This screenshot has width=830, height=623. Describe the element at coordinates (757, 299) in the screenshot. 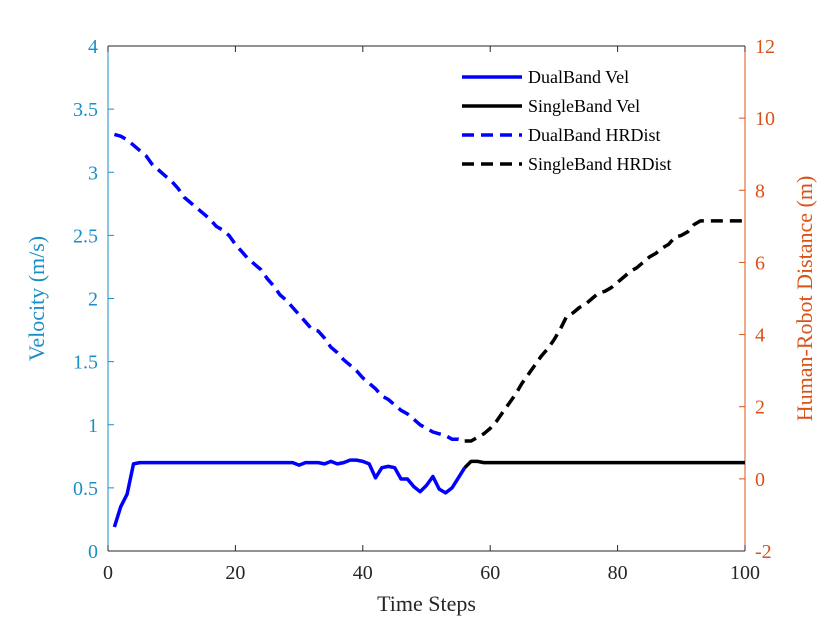

I see `right-y-ticks: -2 0 2 4 6 8 10 12` at that location.